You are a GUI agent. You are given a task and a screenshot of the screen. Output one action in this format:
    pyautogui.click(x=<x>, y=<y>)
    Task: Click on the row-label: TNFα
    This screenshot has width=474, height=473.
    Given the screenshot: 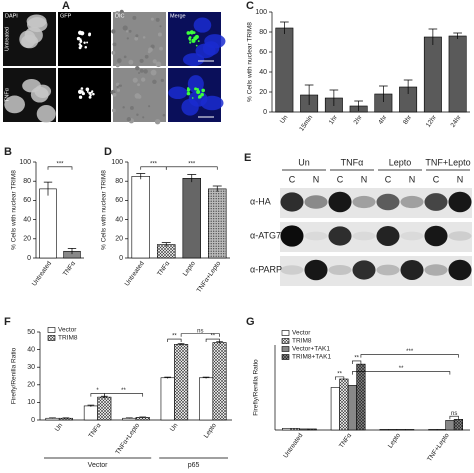 What is the action you would take?
    pyautogui.click(x=7, y=94)
    